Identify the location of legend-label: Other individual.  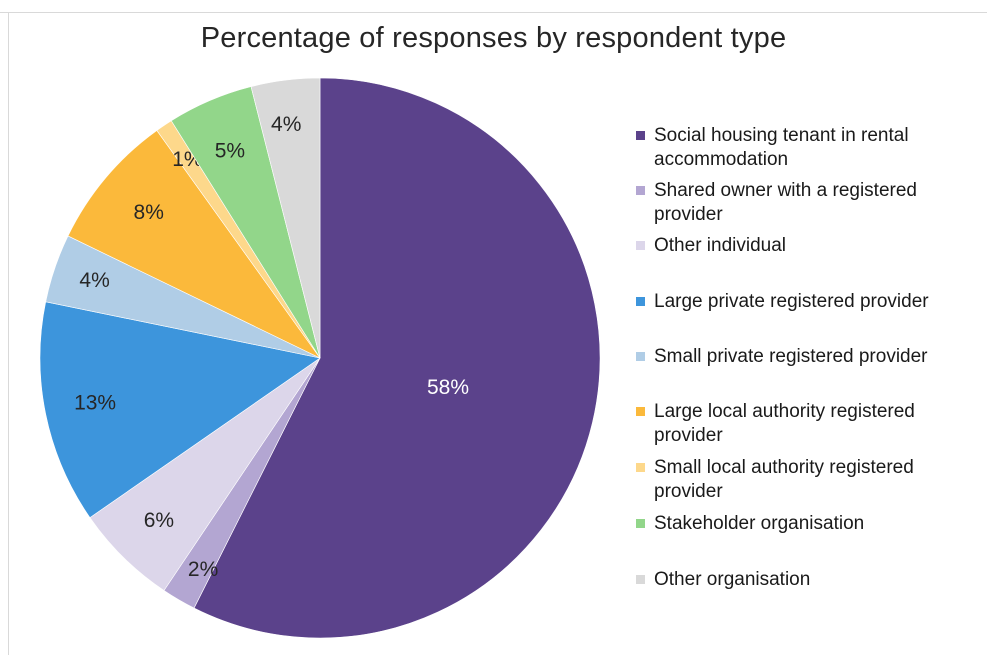
(720, 245).